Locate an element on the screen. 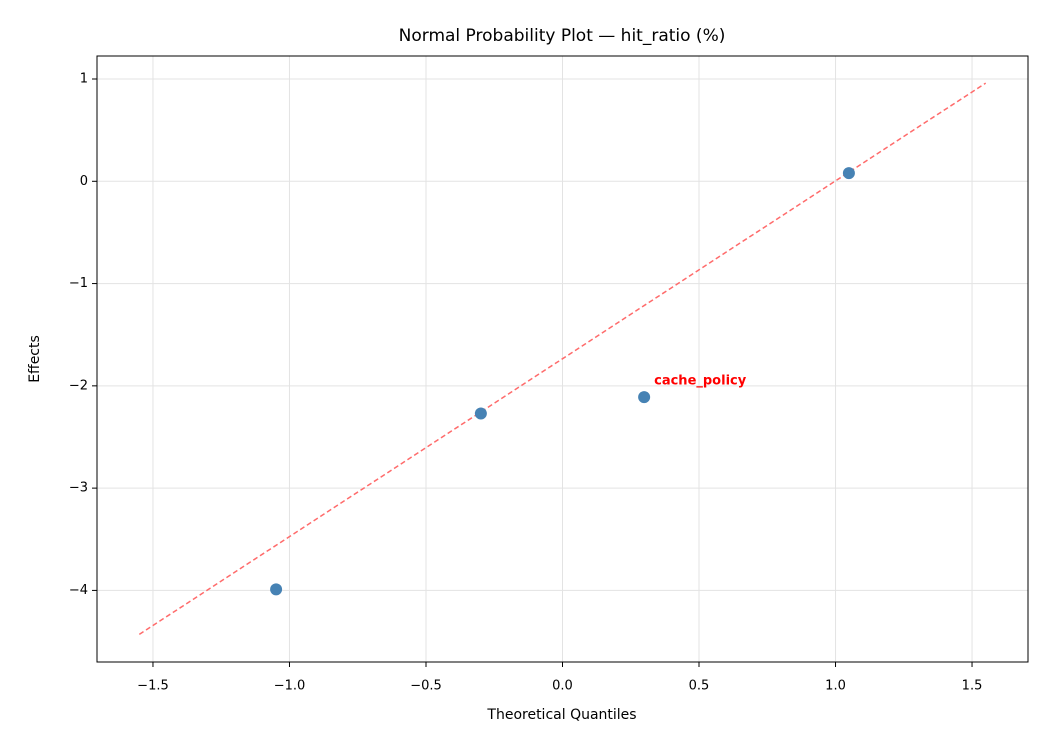 This screenshot has width=1050, height=750. x-tick-label: 0.5 is located at coordinates (699, 686).